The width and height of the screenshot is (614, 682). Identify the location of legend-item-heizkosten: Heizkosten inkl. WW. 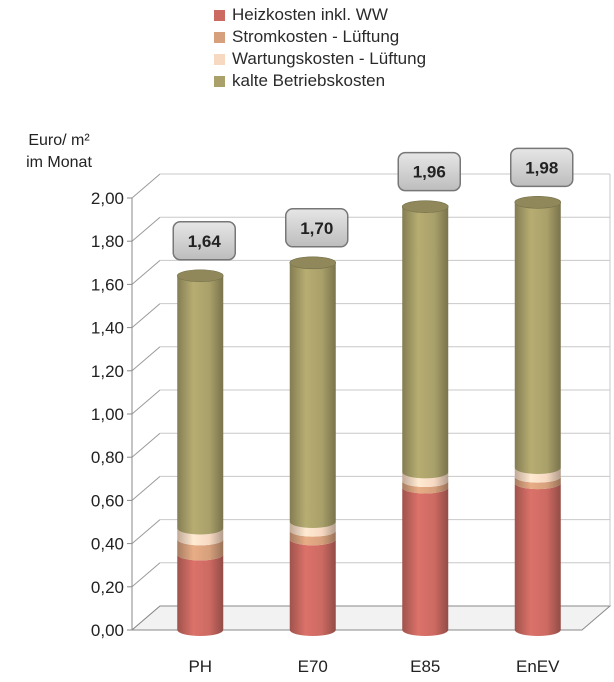
(320, 15).